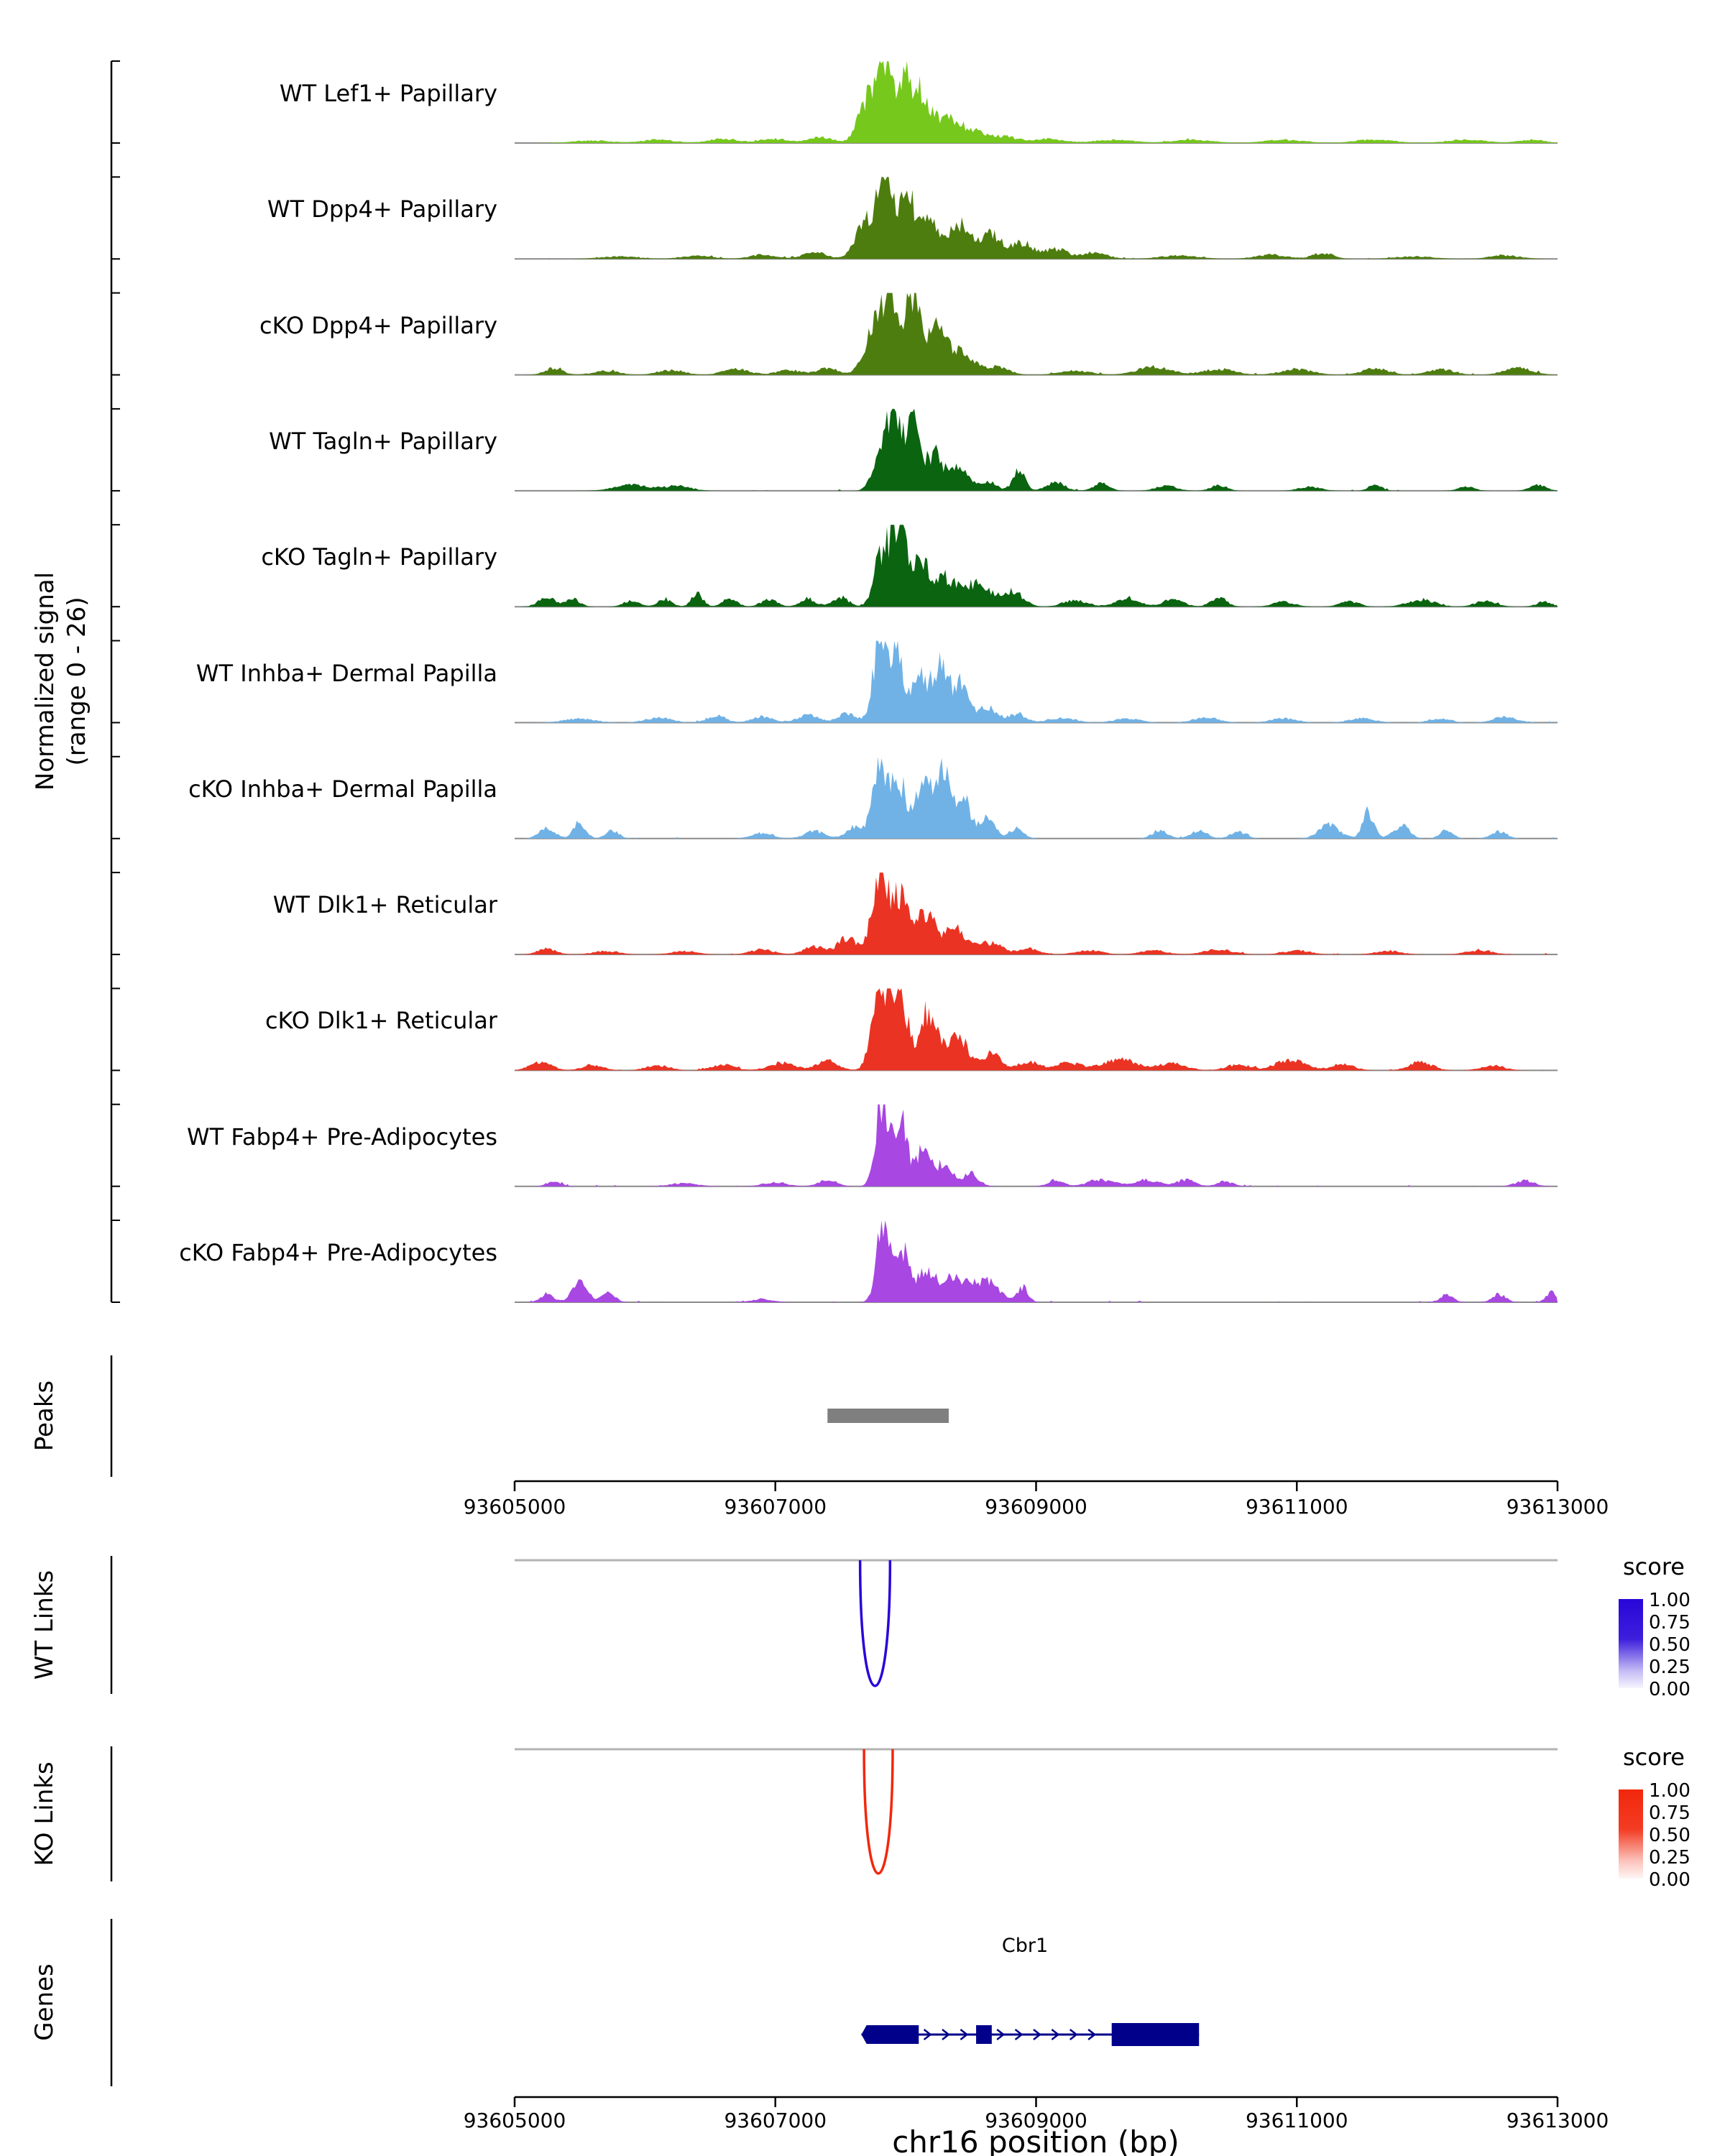 The image size is (1725, 2156). What do you see at coordinates (77, 681) in the screenshot?
I see `y-axis-label-line2: (range 0 - 26)` at bounding box center [77, 681].